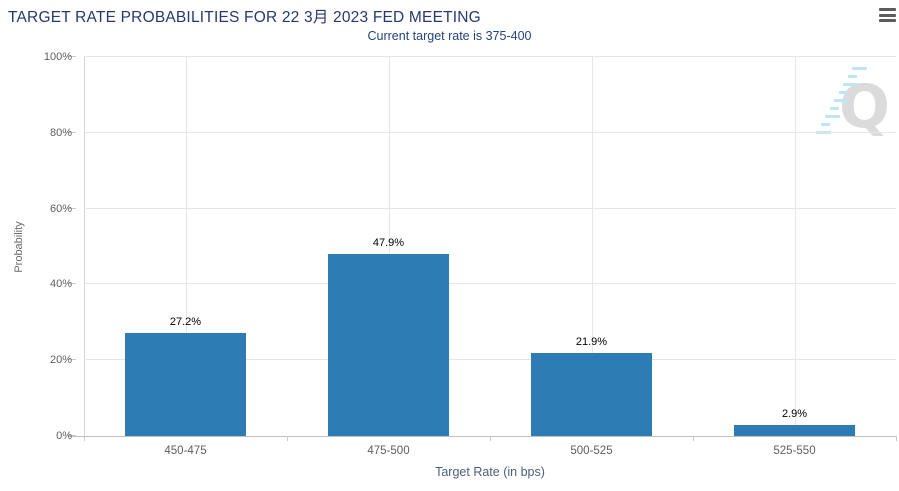 This screenshot has width=899, height=491. Describe the element at coordinates (794, 414) in the screenshot. I see `bar-value-label: 2.9%` at that location.